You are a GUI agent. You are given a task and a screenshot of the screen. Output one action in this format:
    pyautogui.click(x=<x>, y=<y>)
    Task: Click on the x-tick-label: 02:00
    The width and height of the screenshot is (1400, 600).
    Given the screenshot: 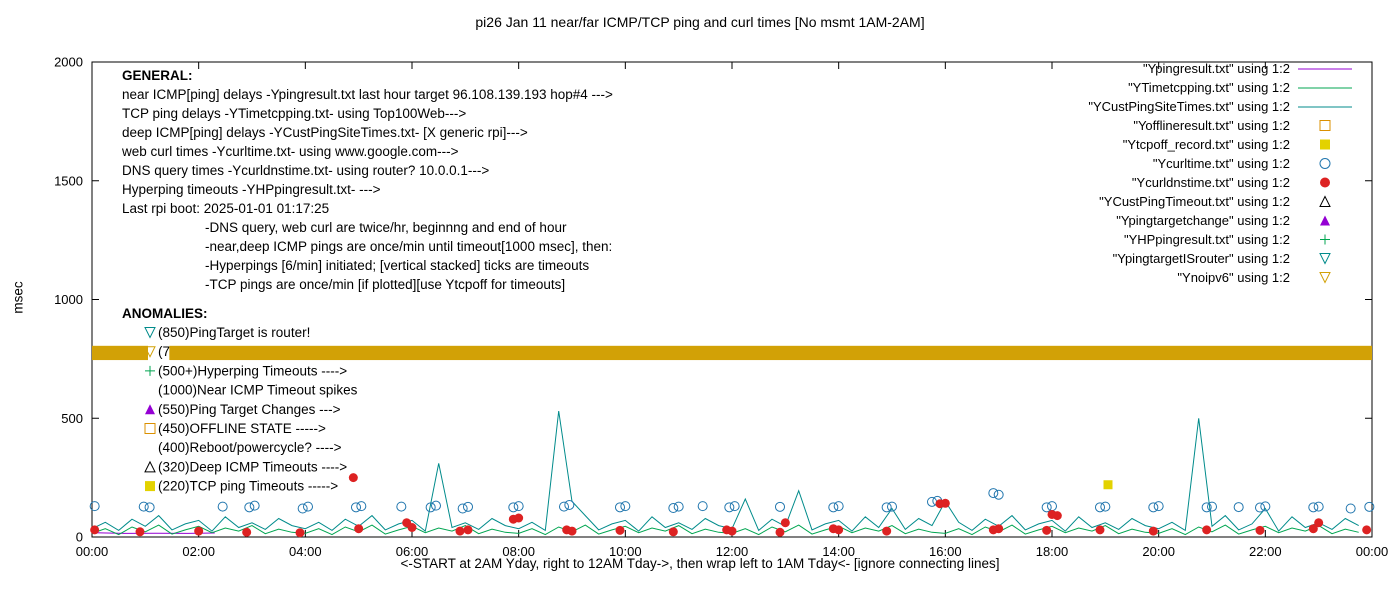 What is the action you would take?
    pyautogui.click(x=198, y=551)
    